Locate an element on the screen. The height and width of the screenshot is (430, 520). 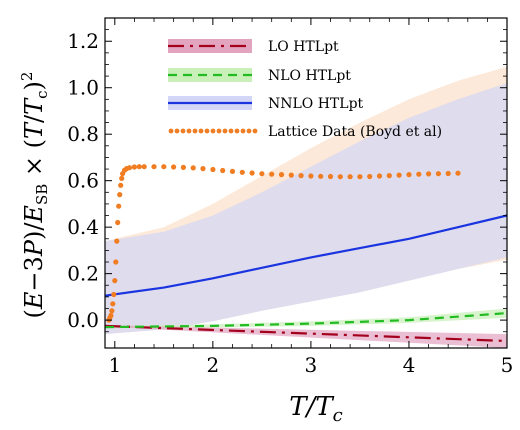
legend-label: NLO HTLpt is located at coordinates (309, 76).